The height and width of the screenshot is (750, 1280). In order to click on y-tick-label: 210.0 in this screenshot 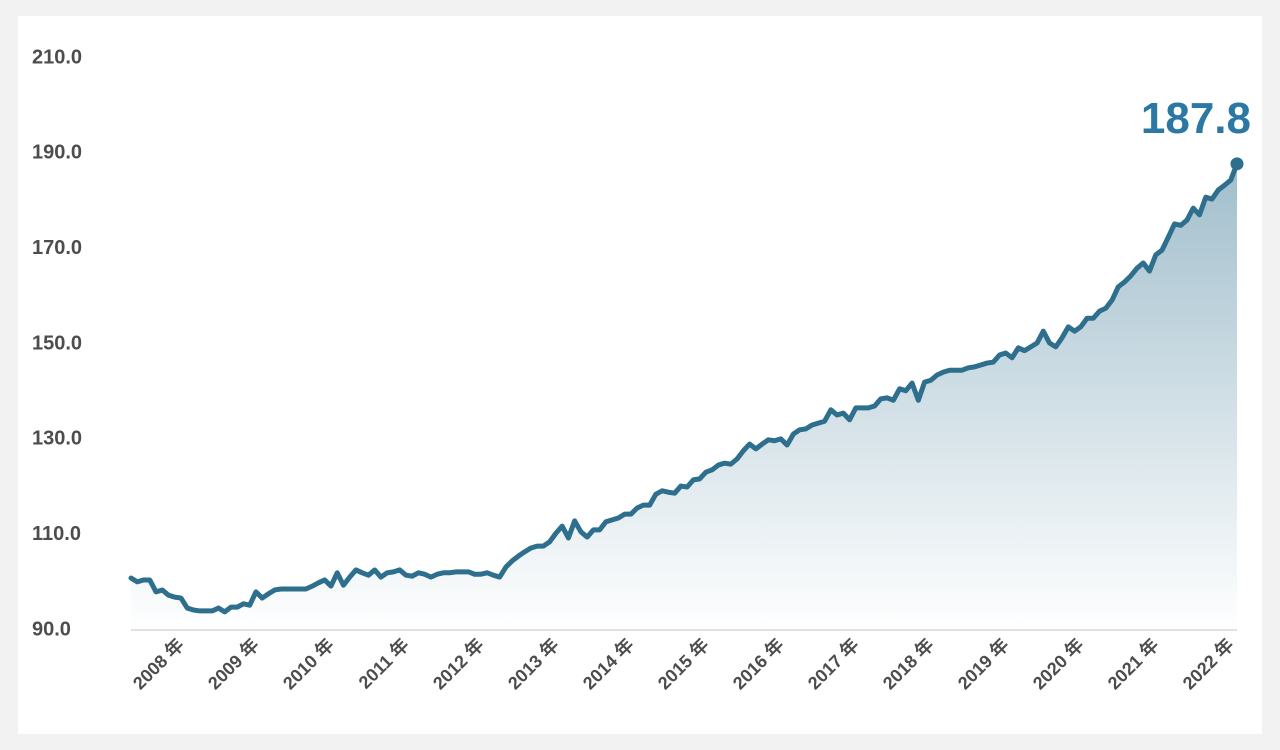, I will do `click(57, 57)`.